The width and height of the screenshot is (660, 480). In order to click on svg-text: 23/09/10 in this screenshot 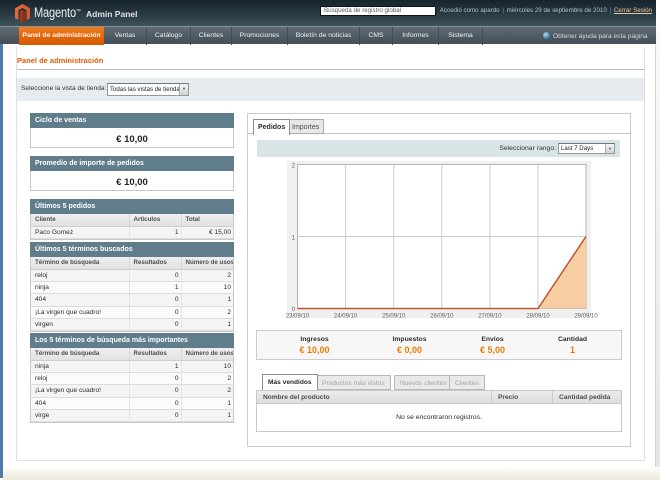, I will do `click(298, 317)`.